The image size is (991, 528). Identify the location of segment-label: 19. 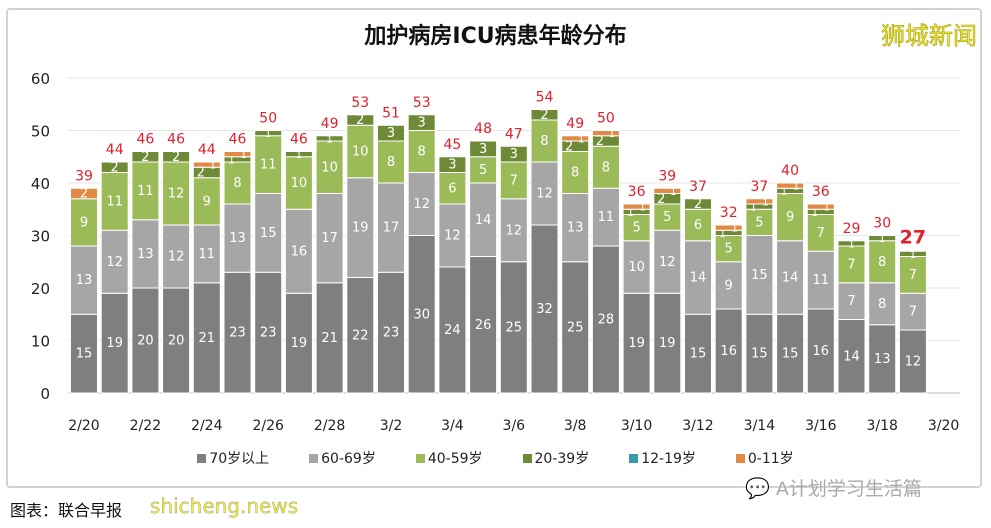
(667, 343).